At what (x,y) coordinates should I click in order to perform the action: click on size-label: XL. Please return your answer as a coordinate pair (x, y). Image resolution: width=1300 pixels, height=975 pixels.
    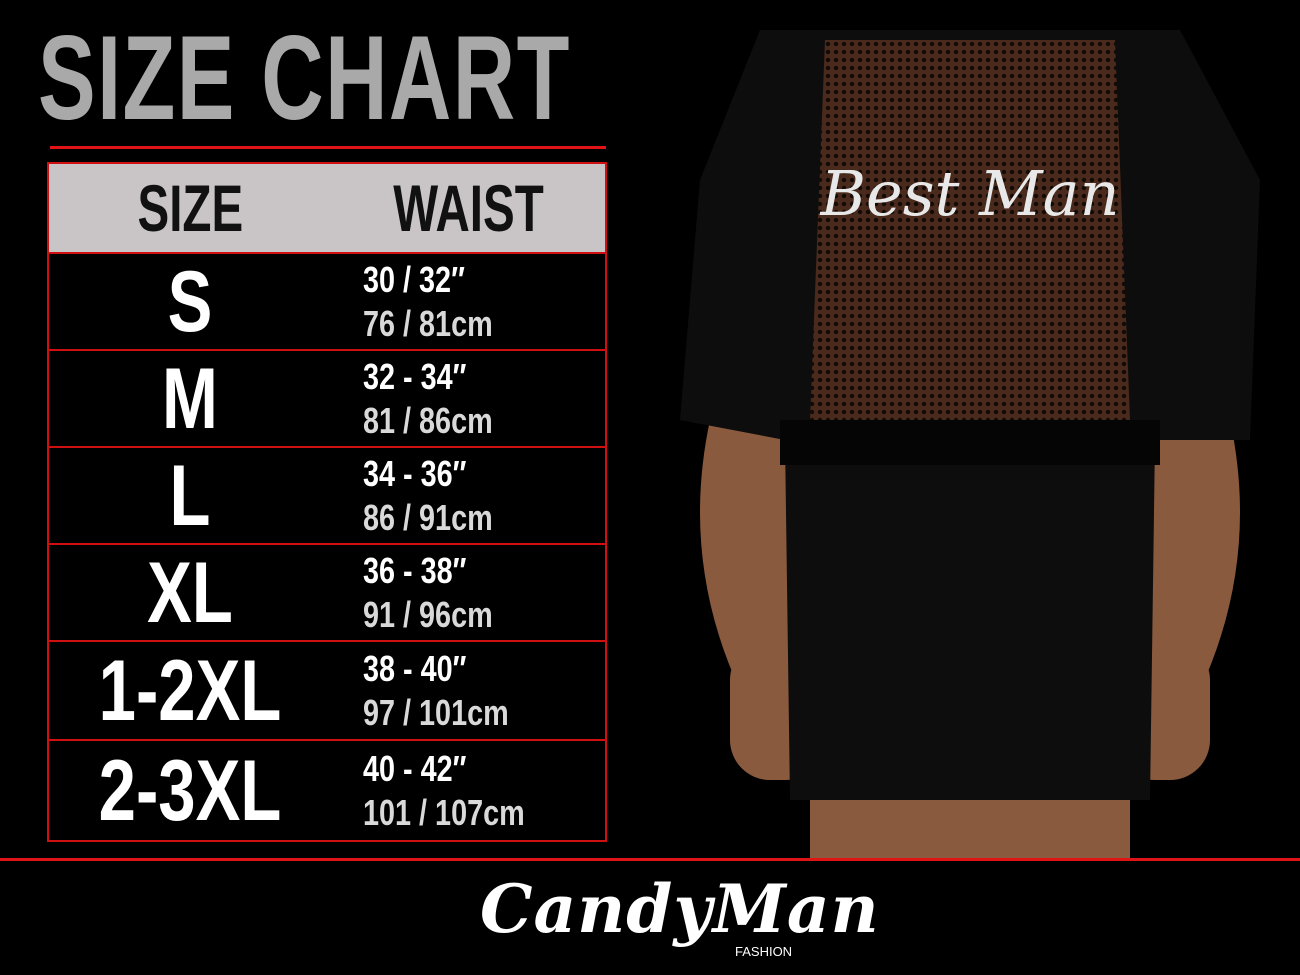
    Looking at the image, I should click on (190, 592).